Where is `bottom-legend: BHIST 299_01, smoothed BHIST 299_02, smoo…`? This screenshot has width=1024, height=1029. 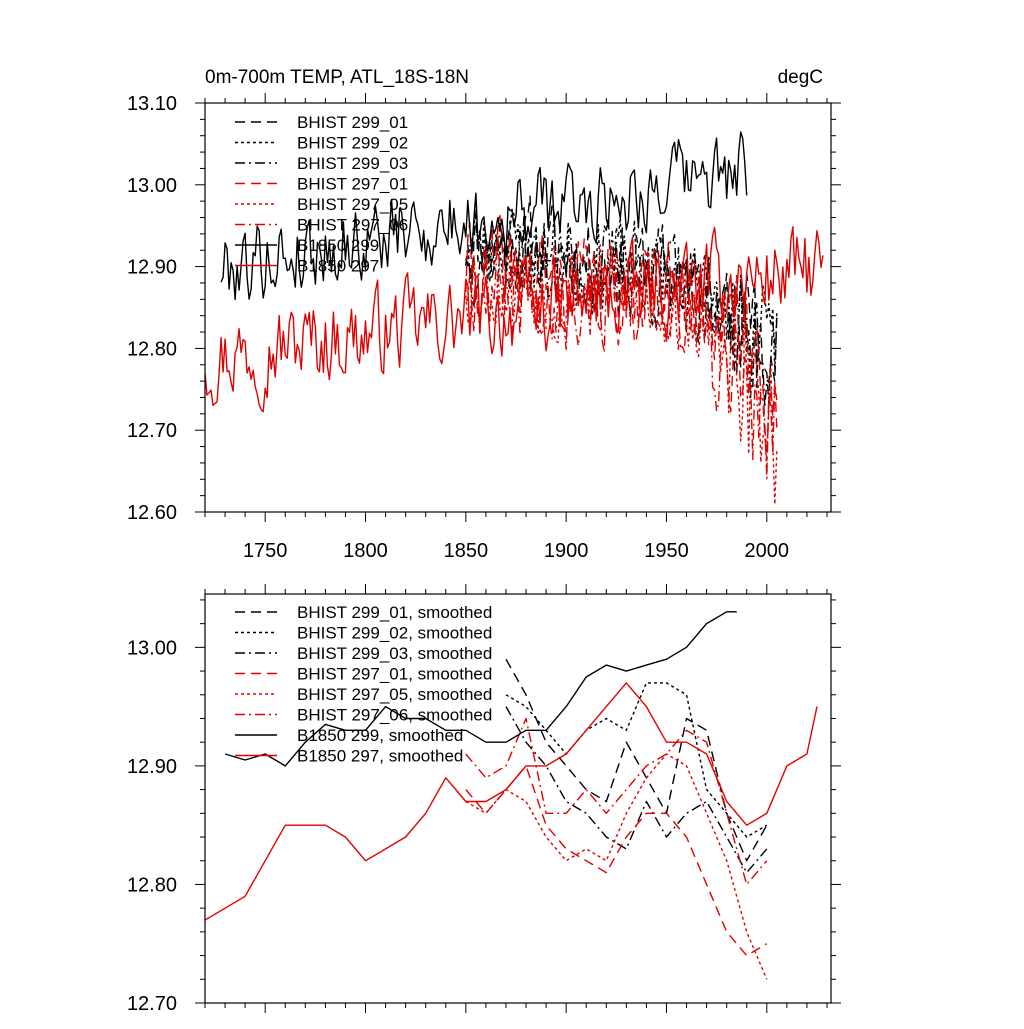
bottom-legend: BHIST 299_01, smoothed BHIST 299_02, smoo… is located at coordinates (363, 684).